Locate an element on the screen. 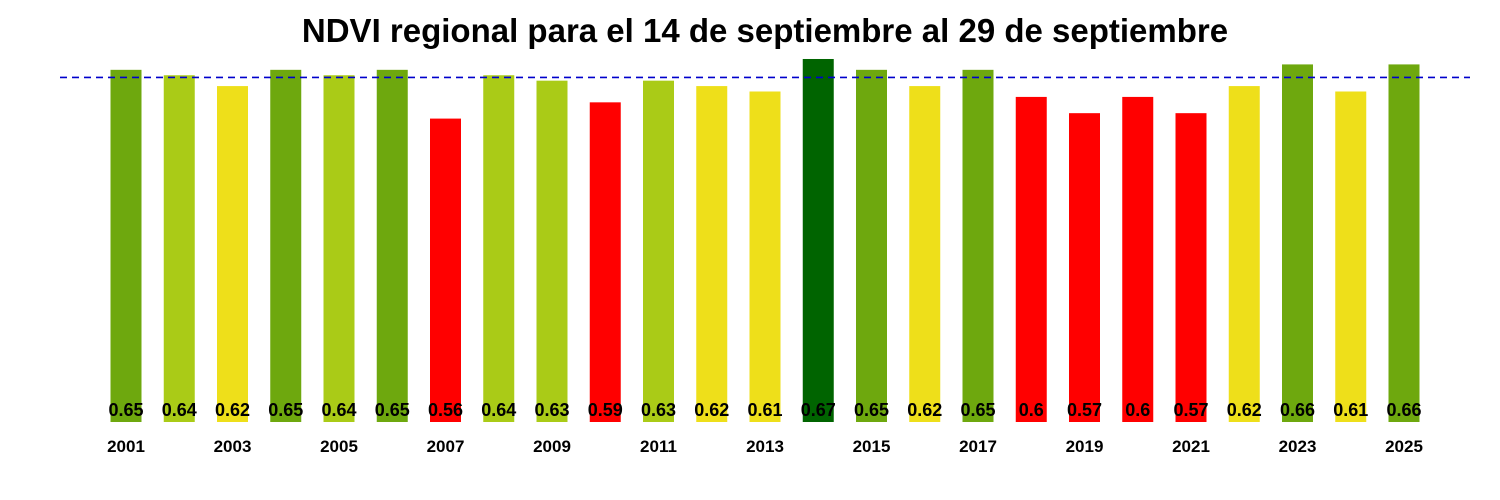 This screenshot has width=1500, height=500. value-label-2020: 0.6 is located at coordinates (1137, 410).